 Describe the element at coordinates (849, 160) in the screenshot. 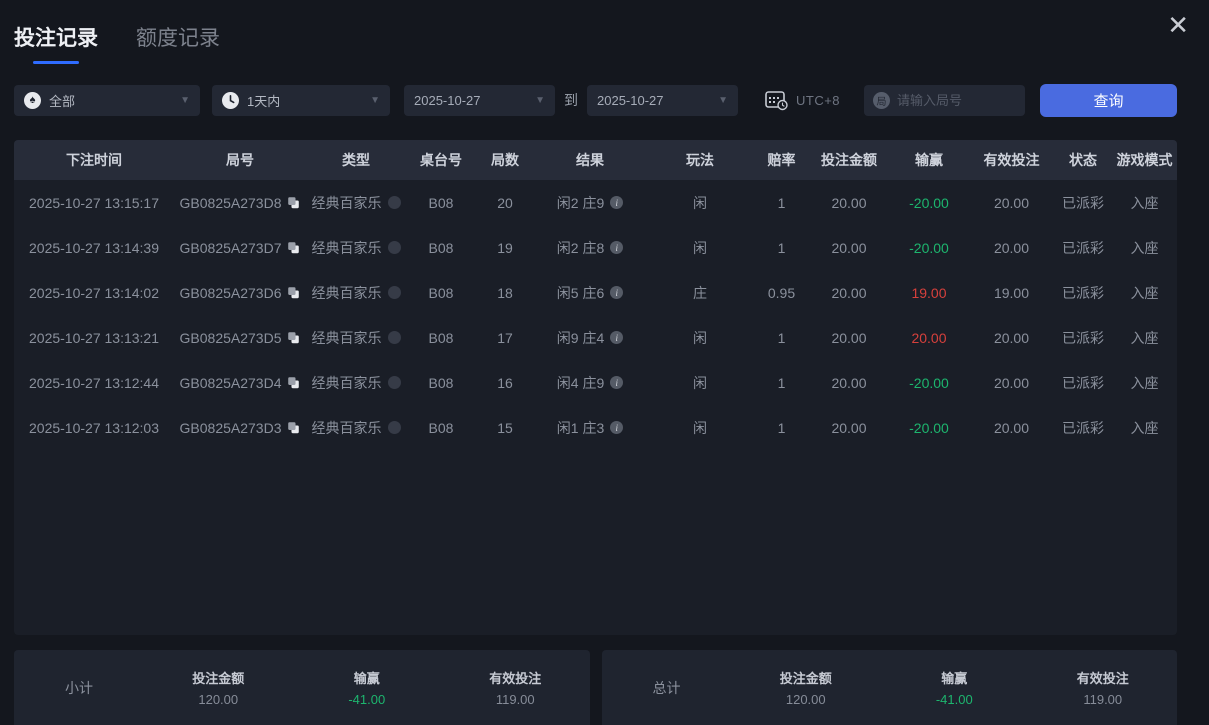

I see `header-bet-amount: 投注金额` at that location.